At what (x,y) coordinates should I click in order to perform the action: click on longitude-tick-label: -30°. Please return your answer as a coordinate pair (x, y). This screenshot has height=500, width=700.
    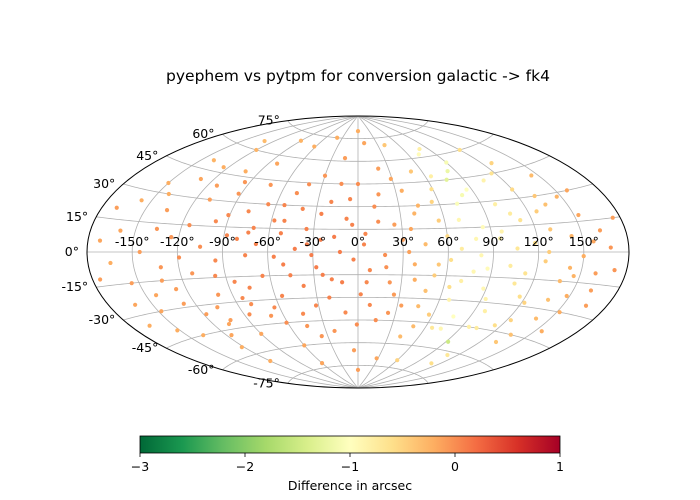
    Looking at the image, I should click on (312, 241).